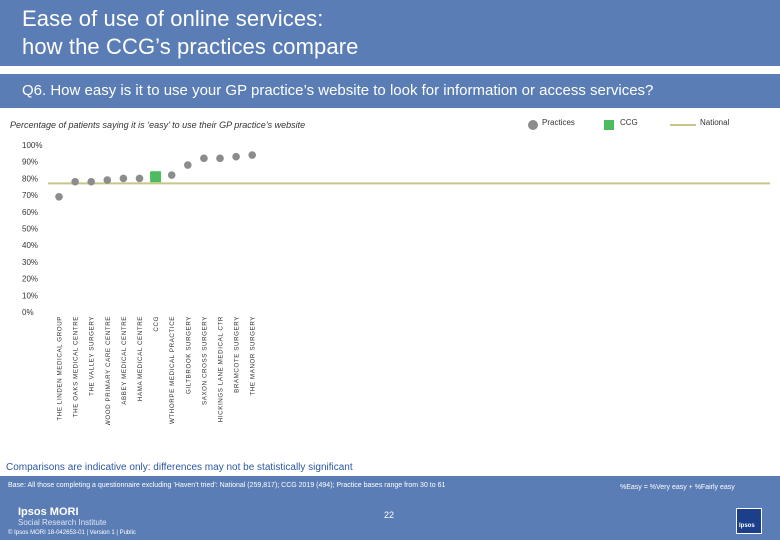 The width and height of the screenshot is (780, 540). Describe the element at coordinates (749, 521) in the screenshot. I see `ipsos-badge-icon: Ipsos` at that location.